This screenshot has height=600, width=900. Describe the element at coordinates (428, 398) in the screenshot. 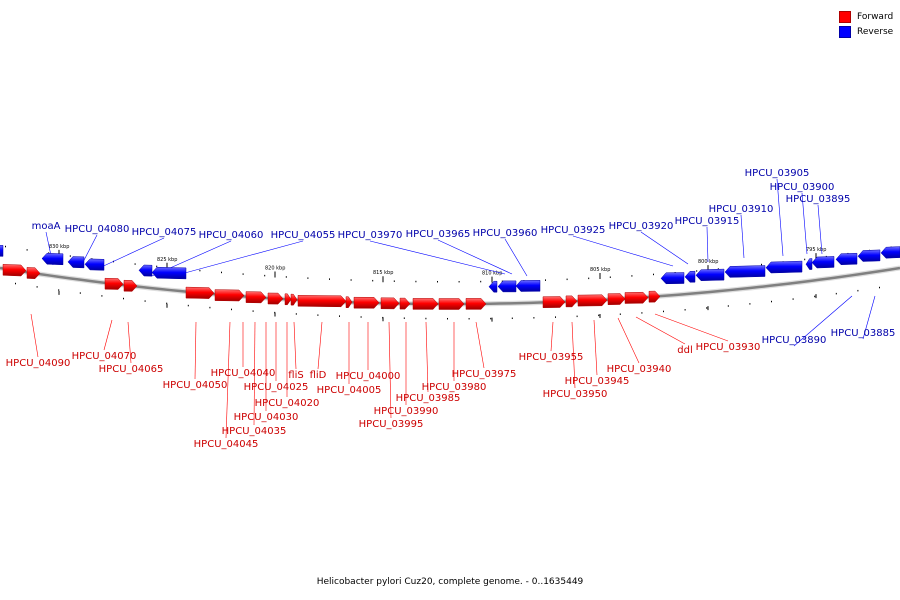

I see `forward-gene-label: HPCU_03985` at that location.